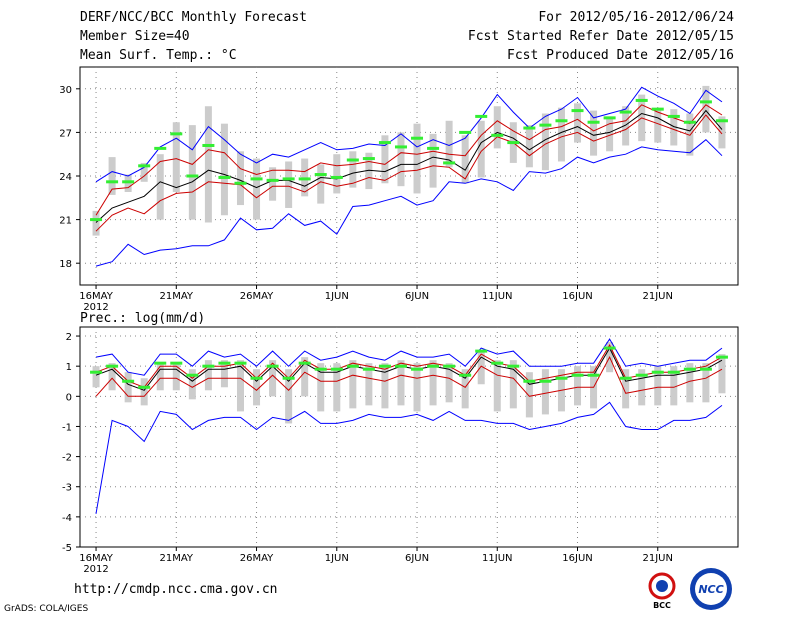  What do you see at coordinates (577, 558) in the screenshot?
I see `x-tick-label: 16JUN` at bounding box center [577, 558].